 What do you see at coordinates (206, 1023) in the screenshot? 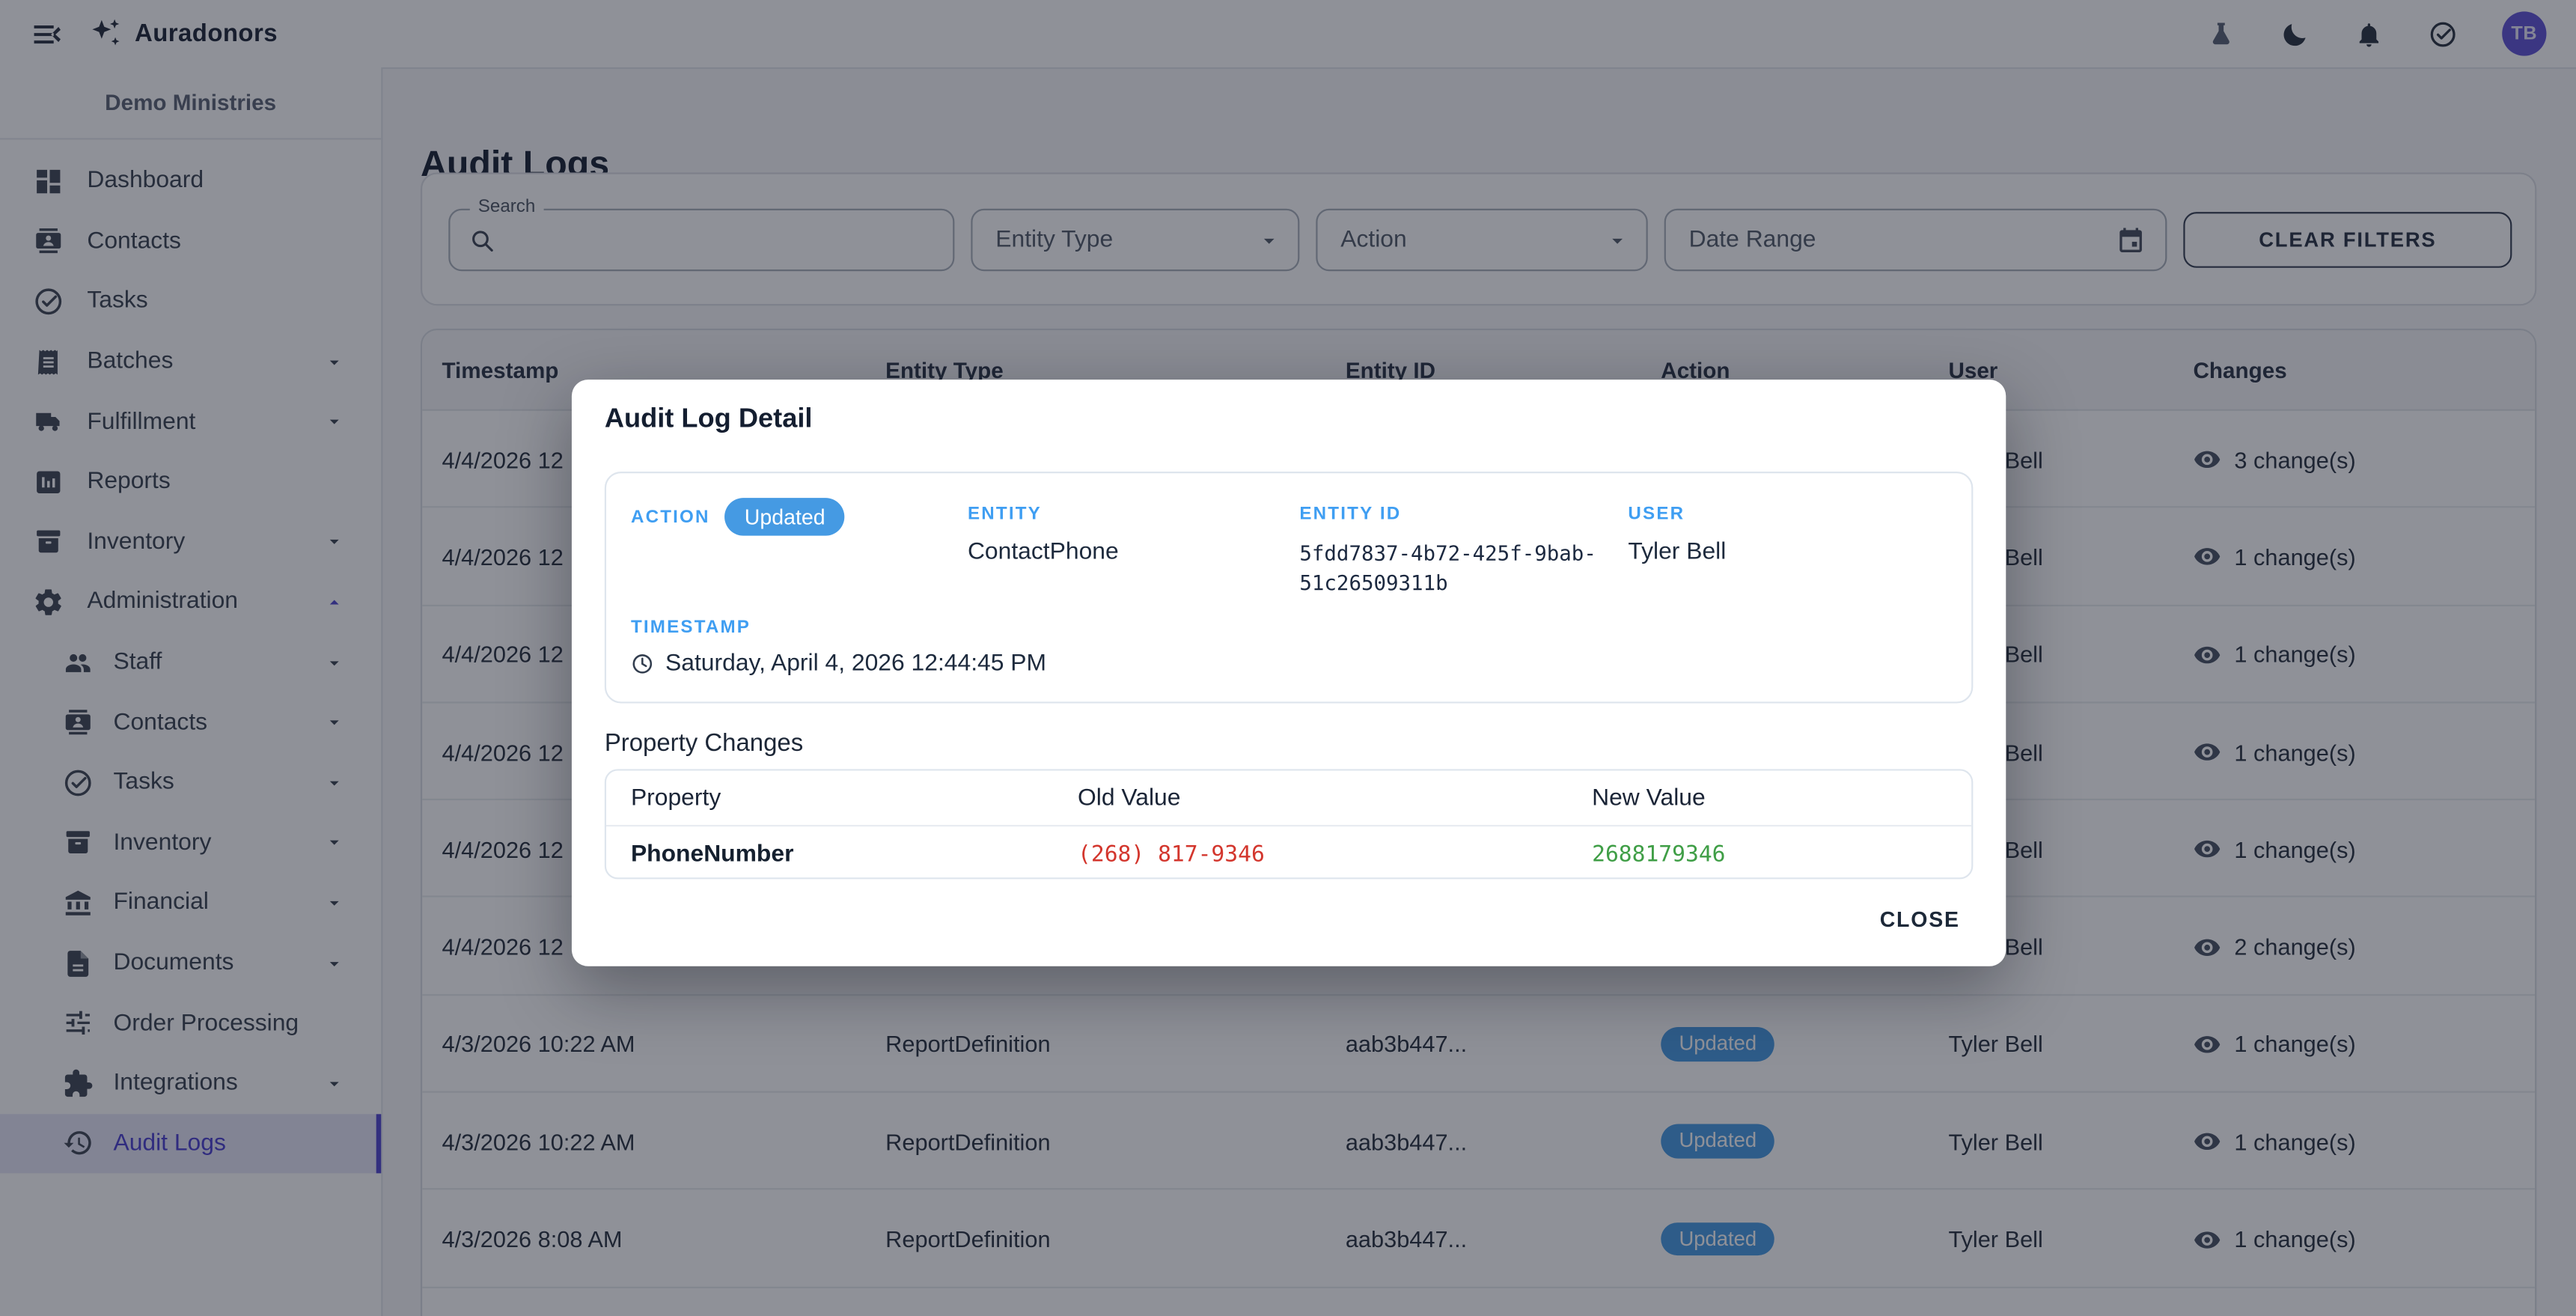
I see `sidebar-item-label: Order Processing` at bounding box center [206, 1023].